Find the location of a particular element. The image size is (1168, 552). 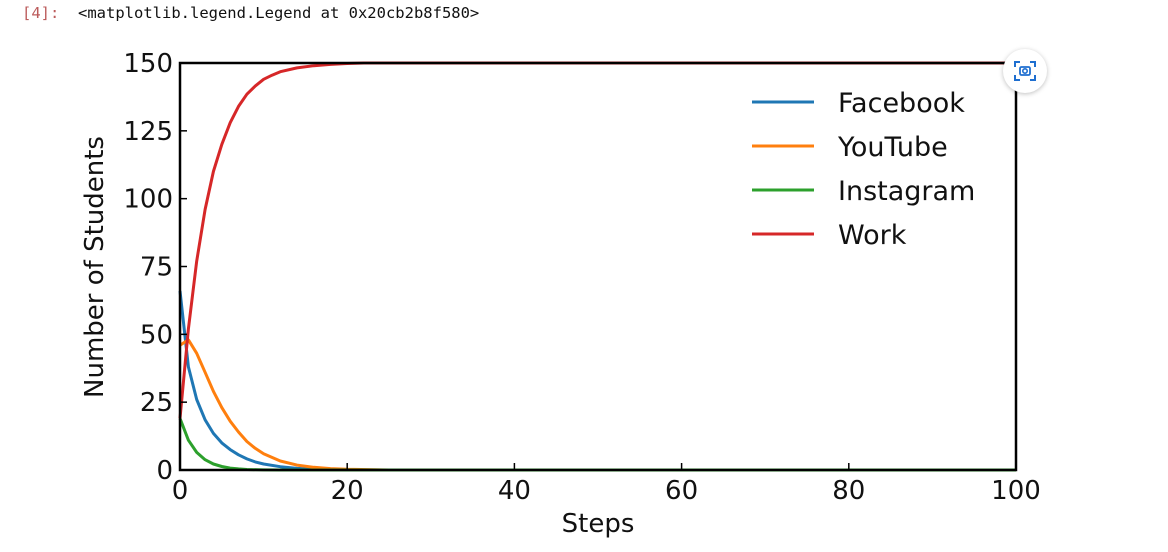

camera-scan-icon is located at coordinates (1025, 71).